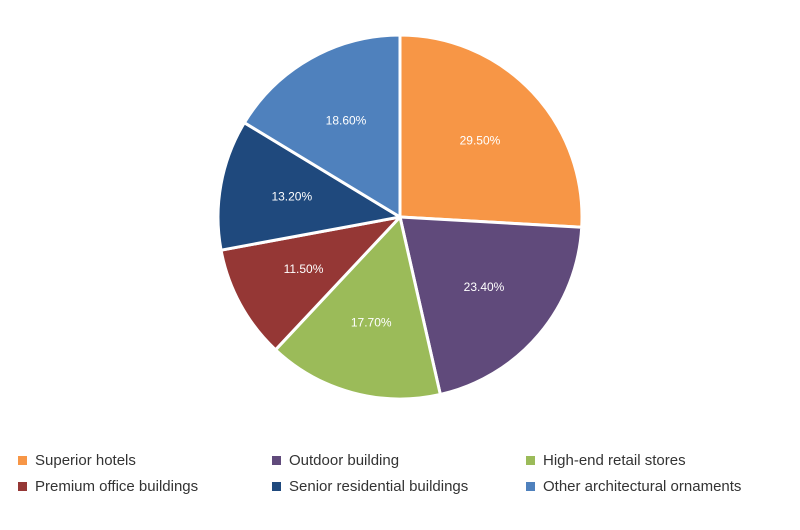  I want to click on legend-label-2: Outdoor building, so click(344, 460).